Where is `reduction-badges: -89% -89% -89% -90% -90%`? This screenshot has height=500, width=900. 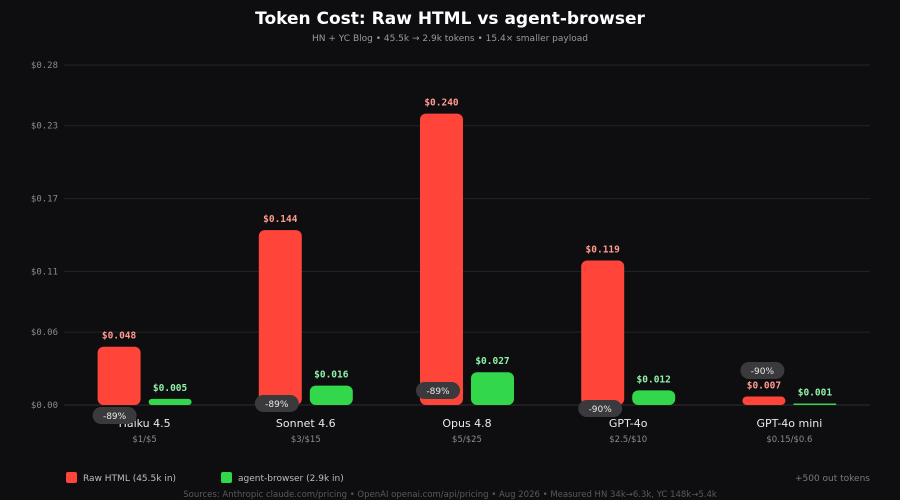
reduction-badges: -89% -89% -89% -90% -90% is located at coordinates (438, 393).